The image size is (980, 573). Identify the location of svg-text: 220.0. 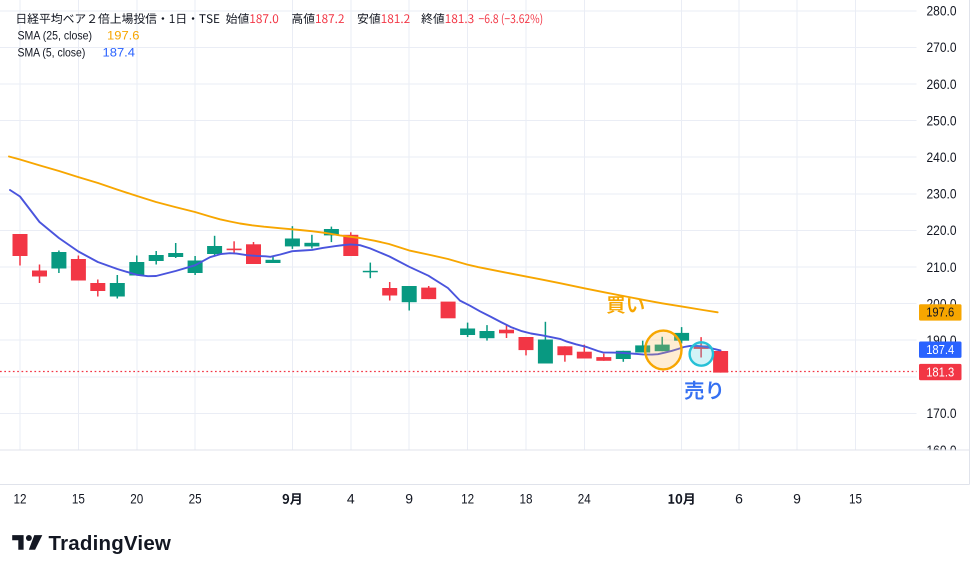
(942, 230).